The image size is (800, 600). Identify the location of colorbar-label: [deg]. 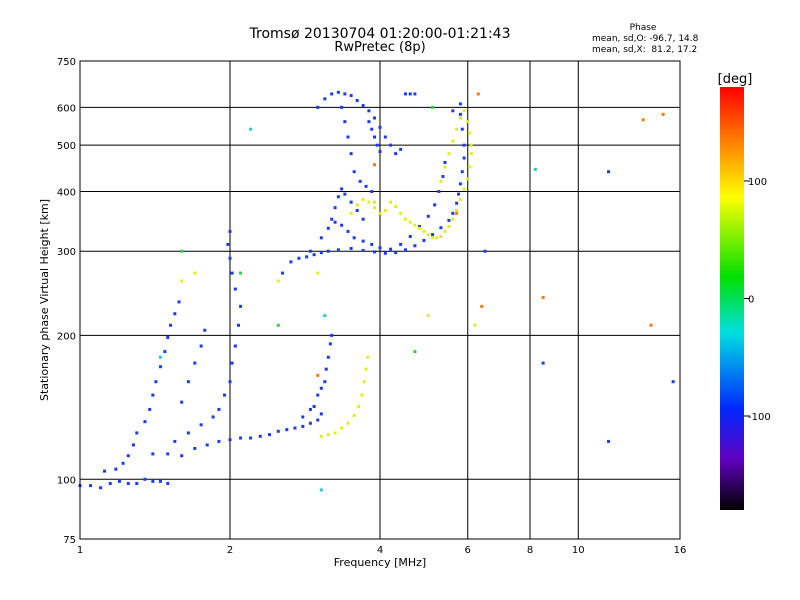
(735, 79).